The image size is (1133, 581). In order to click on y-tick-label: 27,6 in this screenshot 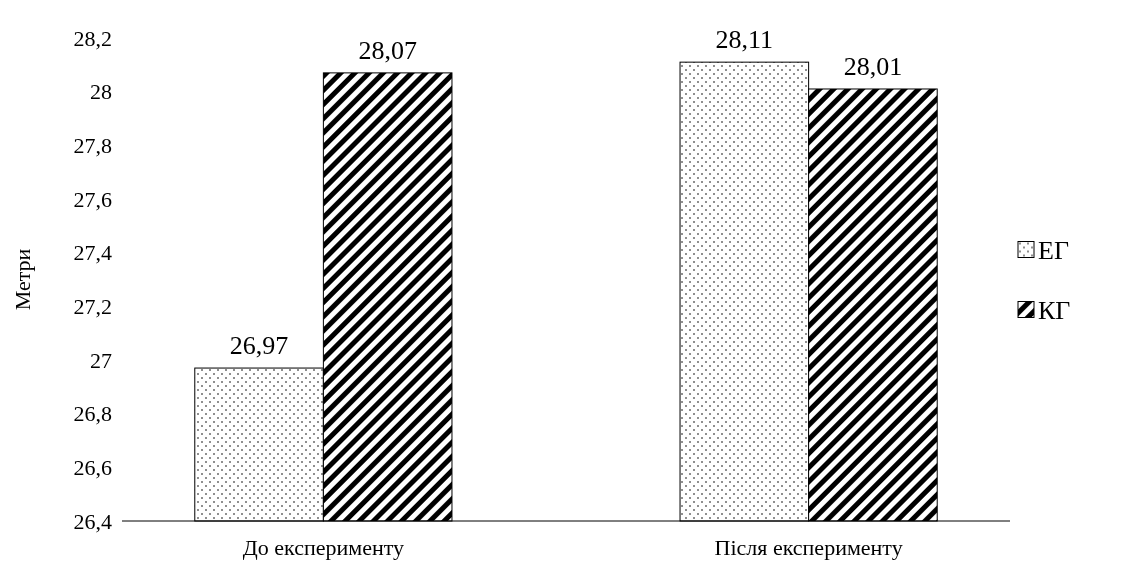, I will do `click(92, 199)`.